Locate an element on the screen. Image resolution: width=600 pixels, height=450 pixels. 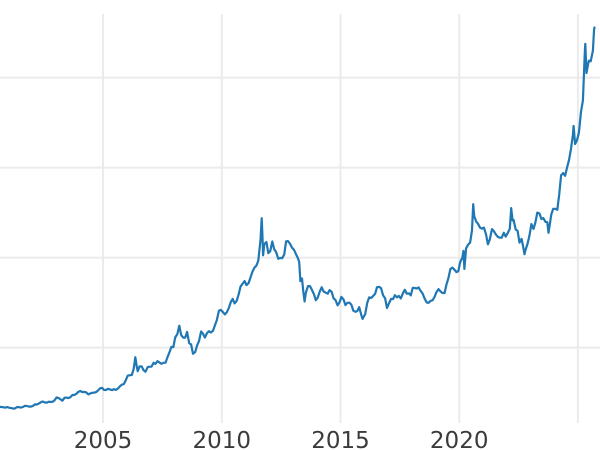
x-tick-label: 2015 is located at coordinates (340, 439).